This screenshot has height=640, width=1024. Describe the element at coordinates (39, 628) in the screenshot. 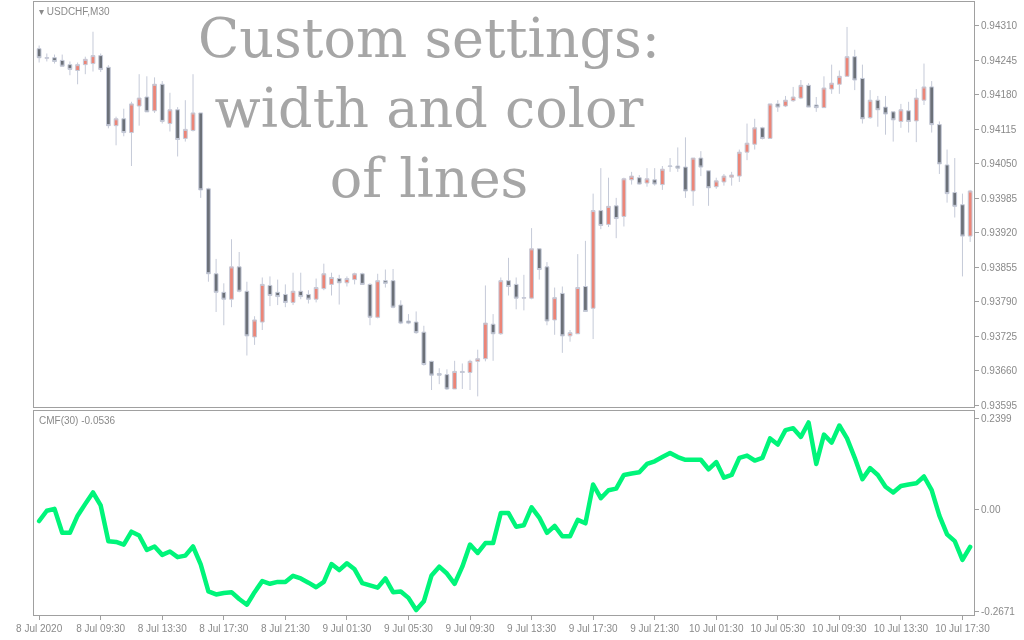

I see `x-tick-label: 8 Jul 2020` at that location.